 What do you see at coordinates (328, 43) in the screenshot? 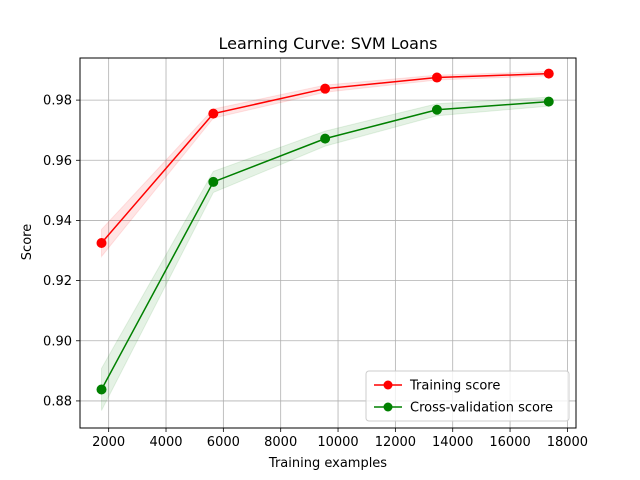
I see `chart-title: Learning Curve: SVM Loans` at bounding box center [328, 43].